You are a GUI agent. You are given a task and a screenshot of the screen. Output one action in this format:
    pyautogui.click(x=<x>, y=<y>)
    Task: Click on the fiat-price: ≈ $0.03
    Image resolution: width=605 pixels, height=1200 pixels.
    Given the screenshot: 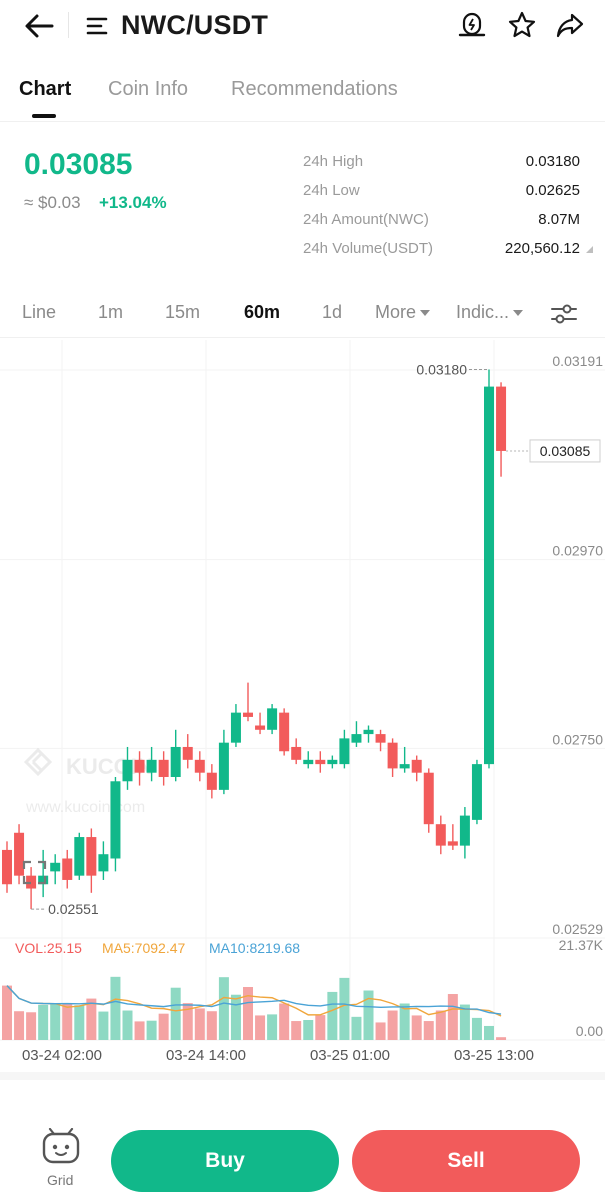 What is the action you would take?
    pyautogui.click(x=52, y=202)
    